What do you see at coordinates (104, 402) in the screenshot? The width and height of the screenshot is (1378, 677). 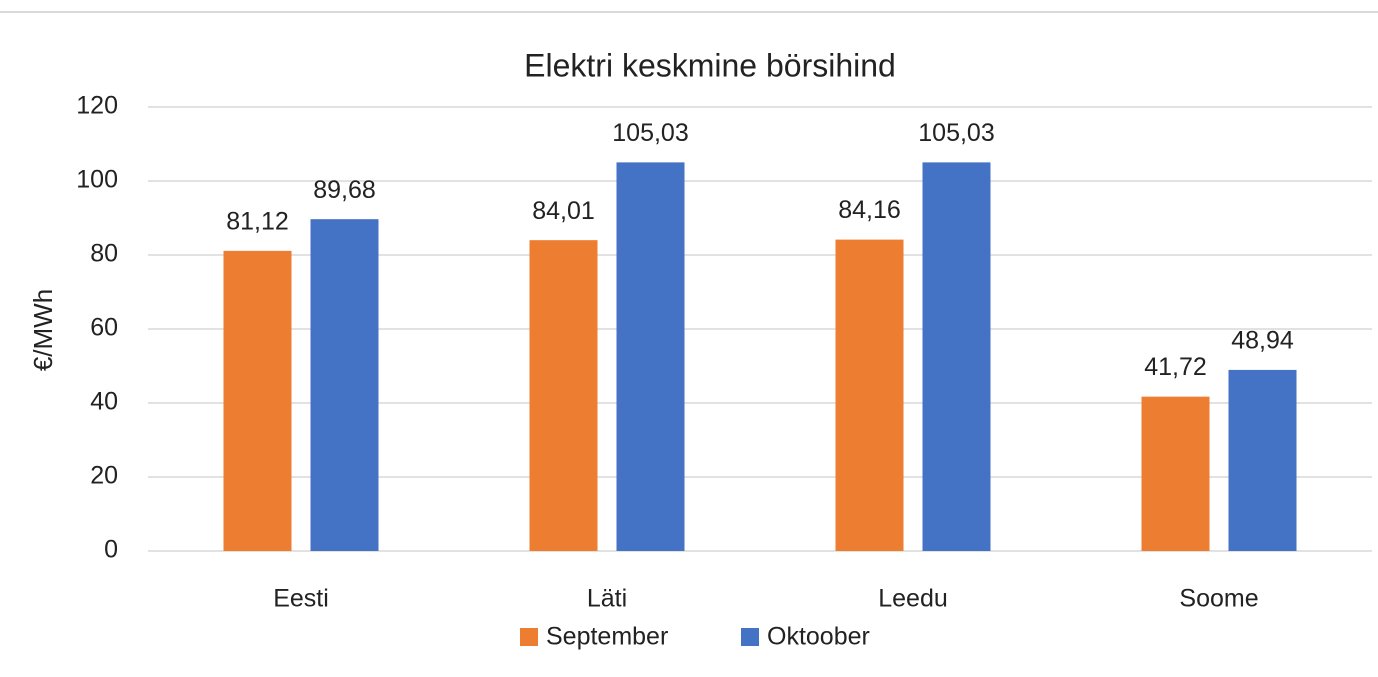 I see `y-tick-label: 40` at bounding box center [104, 402].